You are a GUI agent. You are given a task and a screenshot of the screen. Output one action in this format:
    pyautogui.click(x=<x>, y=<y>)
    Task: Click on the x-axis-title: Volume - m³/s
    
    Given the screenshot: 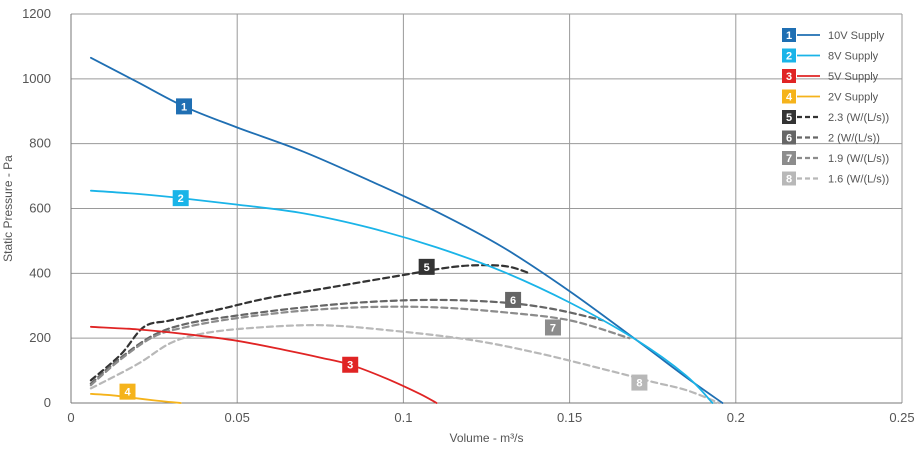 What is the action you would take?
    pyautogui.click(x=486, y=438)
    